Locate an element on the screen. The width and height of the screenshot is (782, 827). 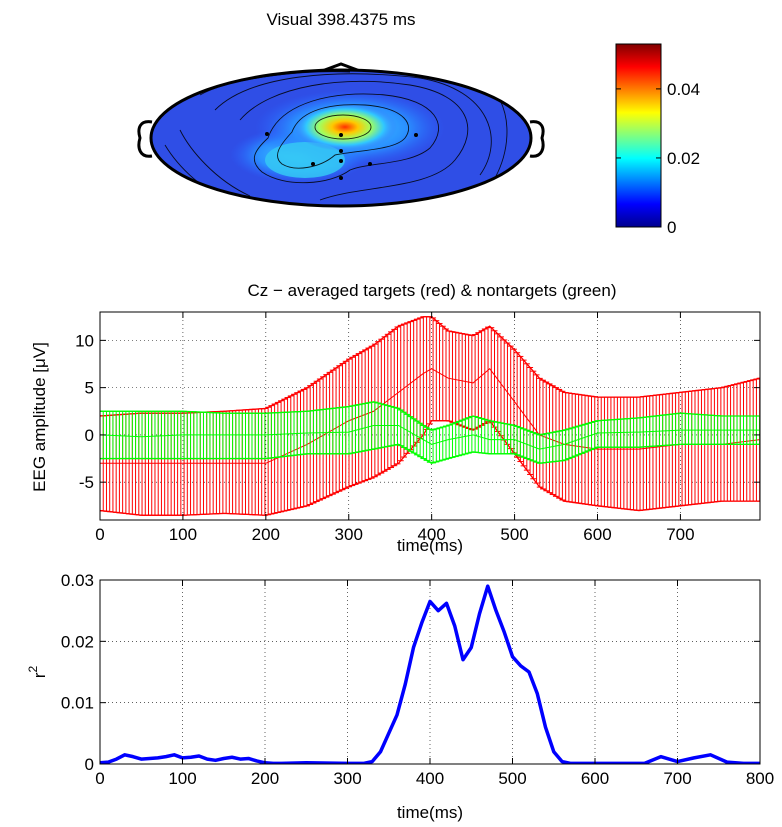
electrodes is located at coordinates (341, 156).